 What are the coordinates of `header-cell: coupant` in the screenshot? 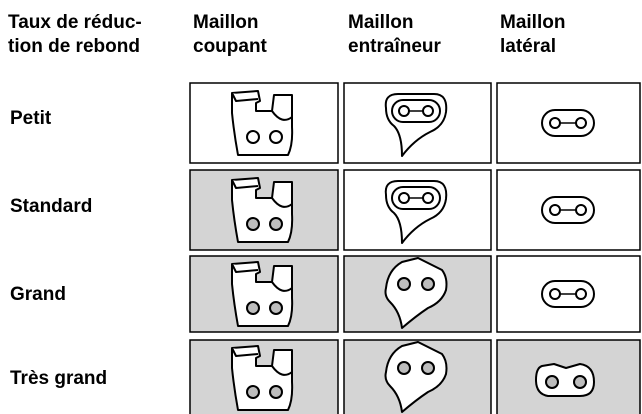 It's located at (230, 46).